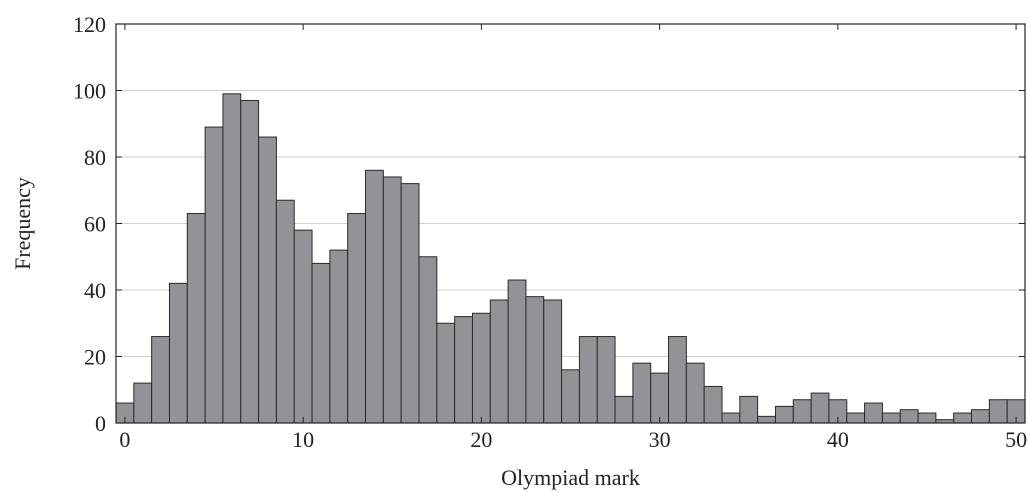 Image resolution: width=1028 pixels, height=492 pixels. What do you see at coordinates (124, 439) in the screenshot?
I see `x-tick-label: 0` at bounding box center [124, 439].